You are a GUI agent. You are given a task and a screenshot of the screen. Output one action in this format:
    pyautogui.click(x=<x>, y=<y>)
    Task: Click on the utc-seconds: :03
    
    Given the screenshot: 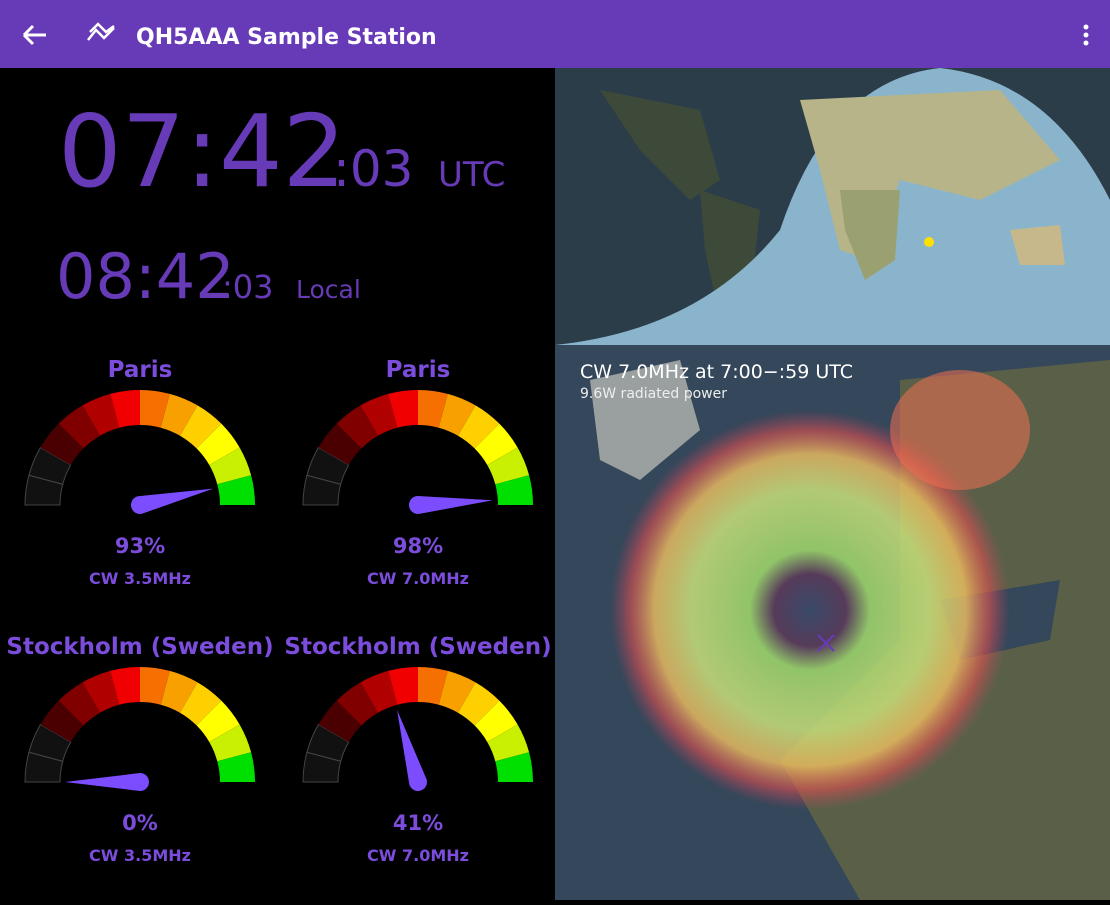 What is the action you would take?
    pyautogui.click(x=373, y=169)
    